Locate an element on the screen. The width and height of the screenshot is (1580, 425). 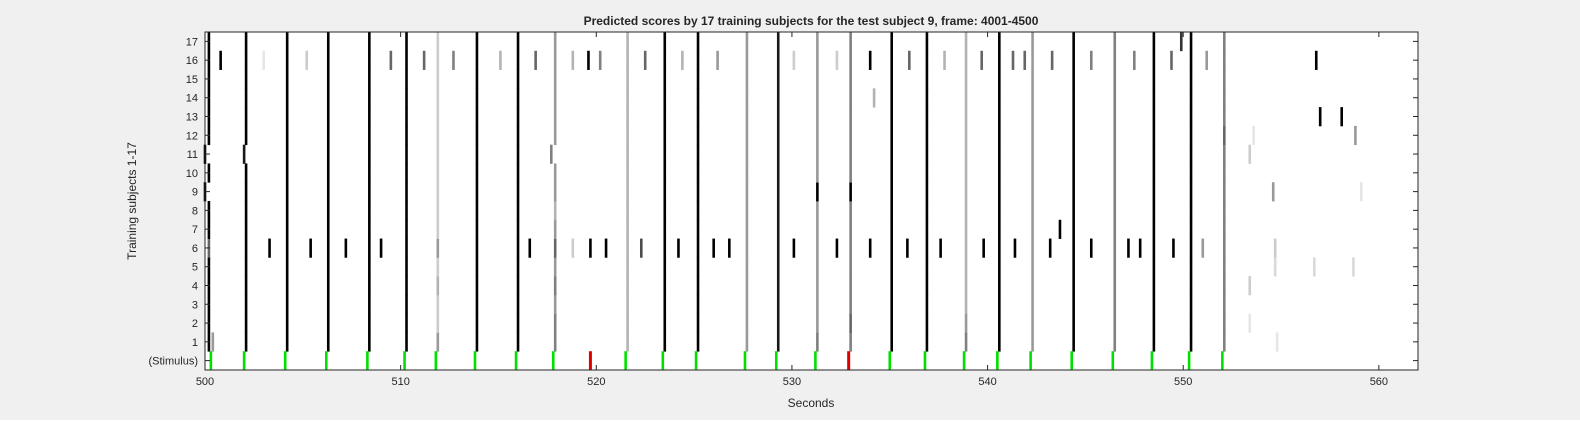
stimulus-marker-red is located at coordinates (590, 360).